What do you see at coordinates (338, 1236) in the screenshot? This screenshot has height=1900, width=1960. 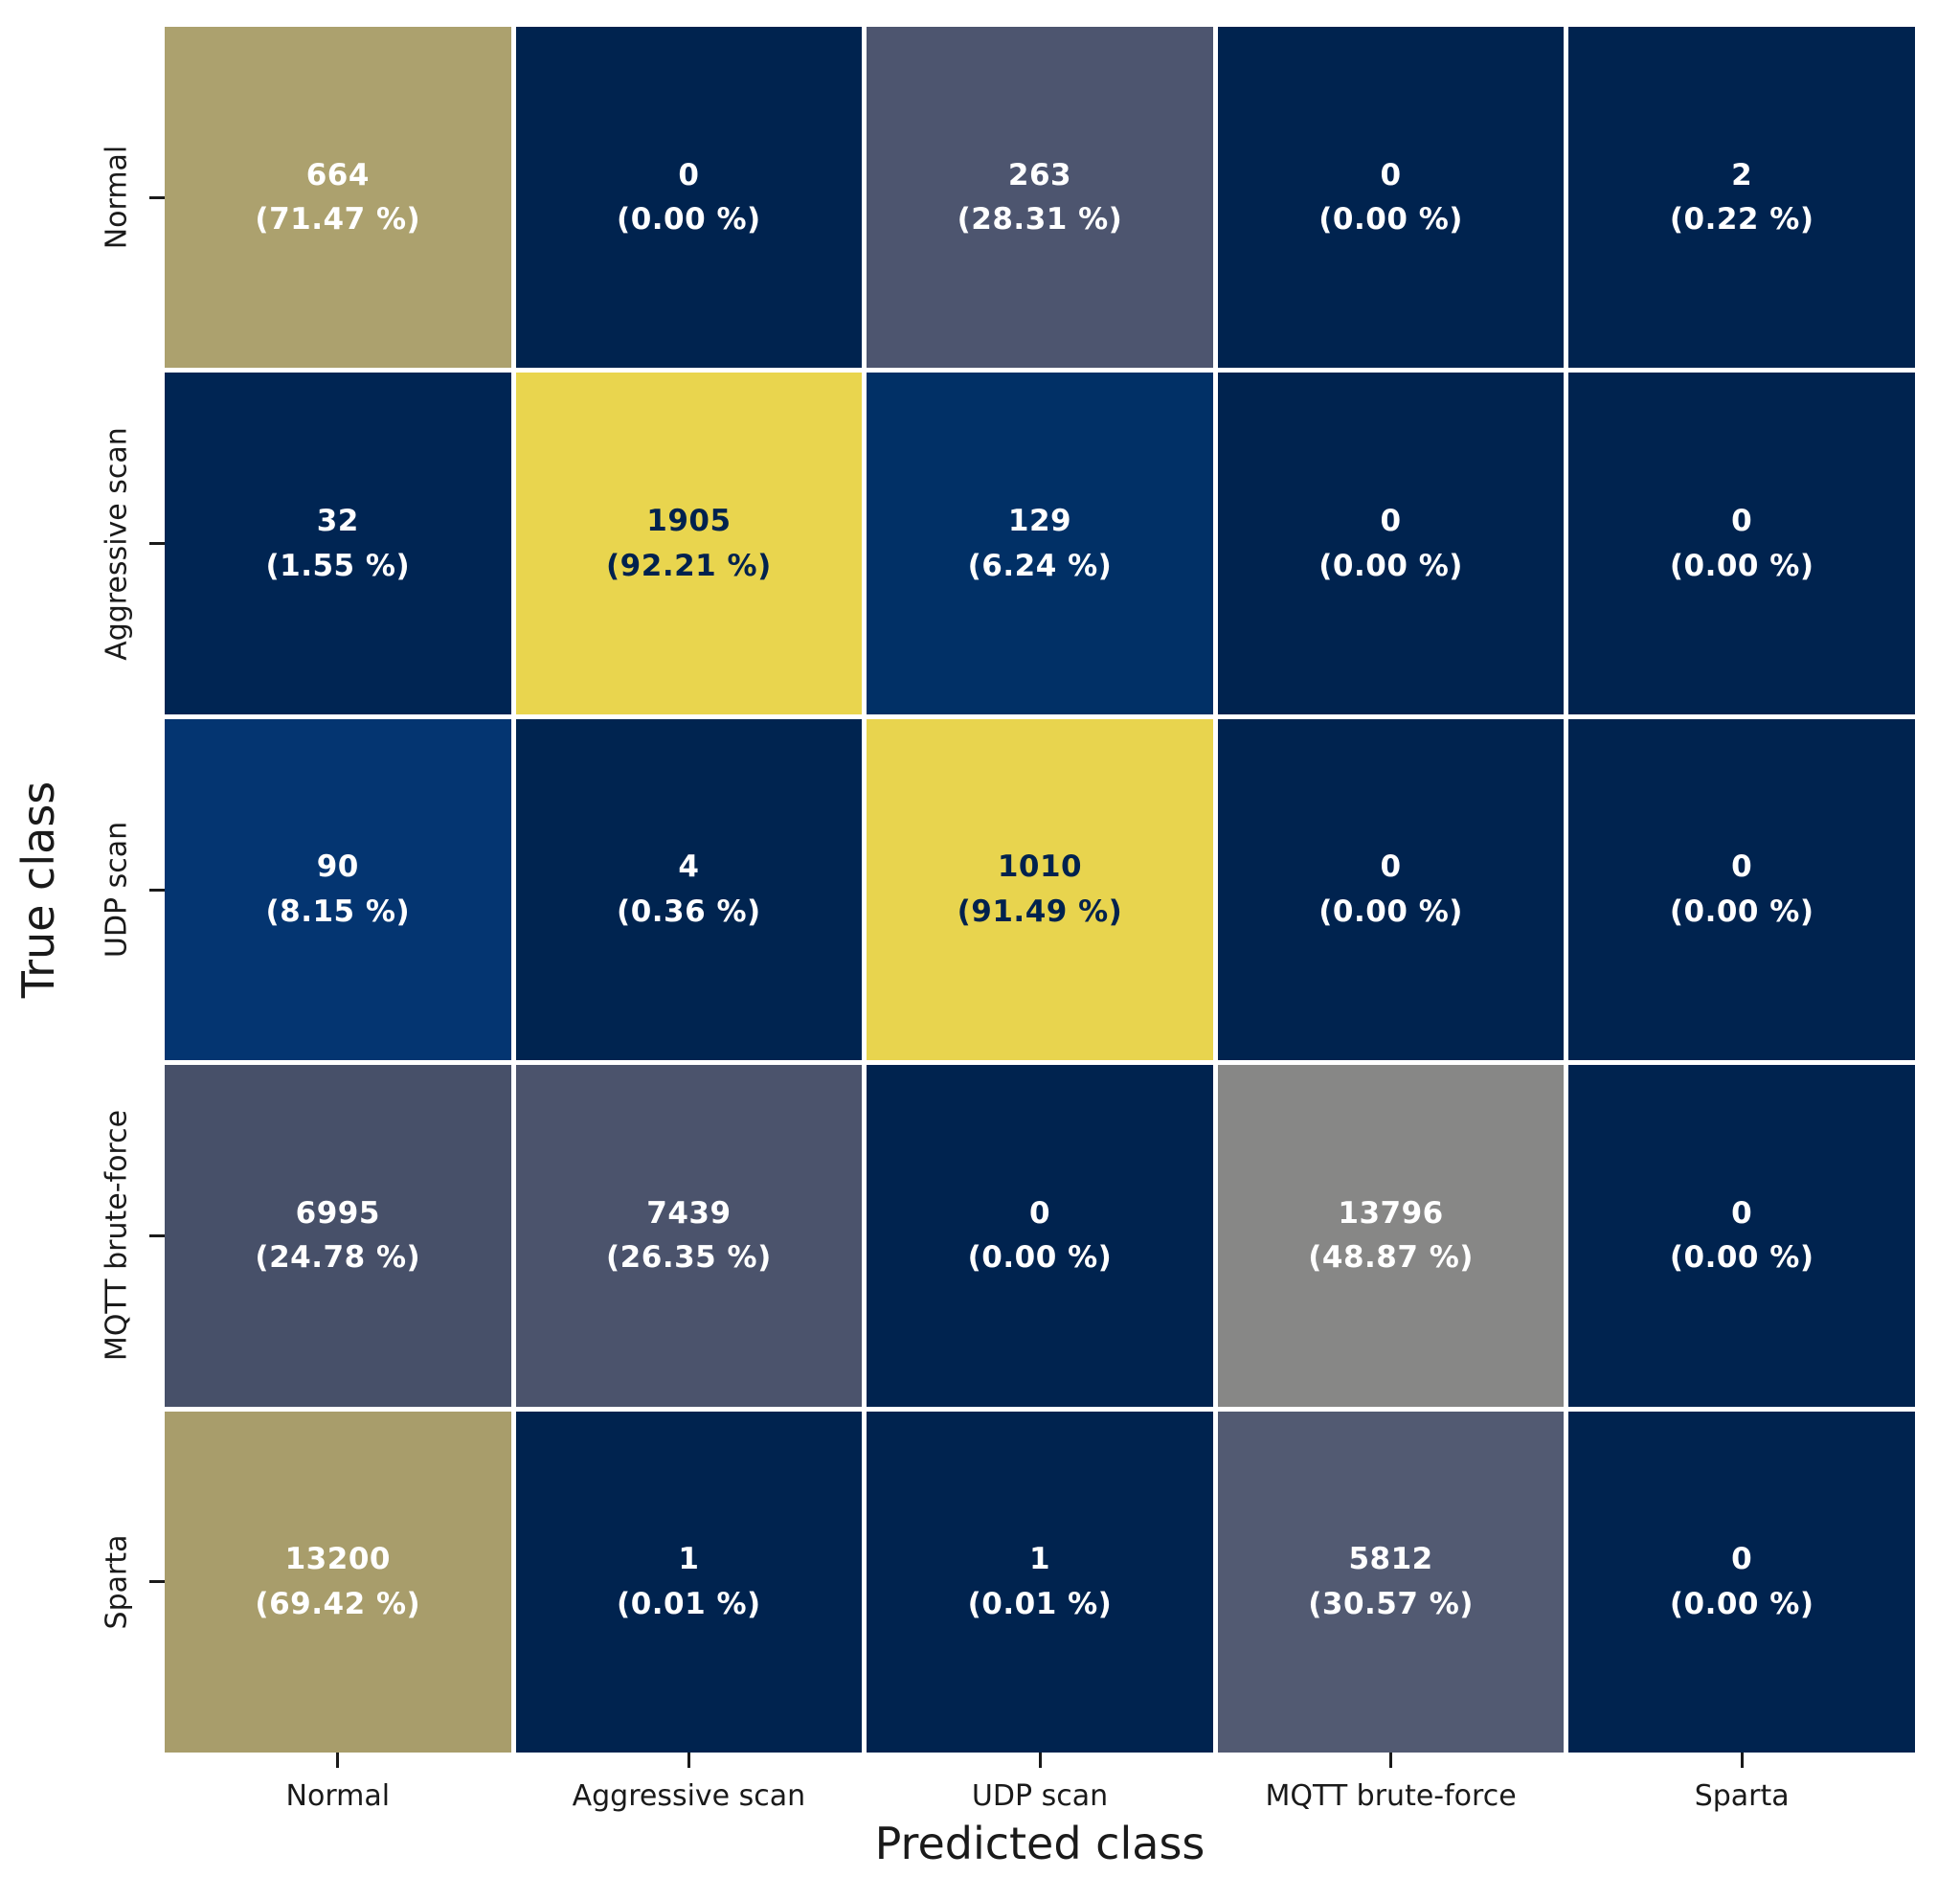 I see `matrix-cell: 6995 (24.78 %)` at bounding box center [338, 1236].